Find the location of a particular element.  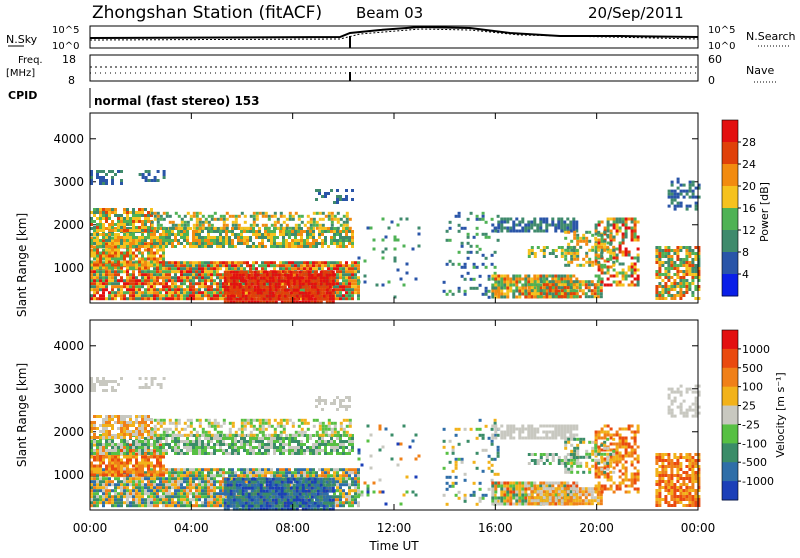

cpid-panel: CPID normal (fast stereo) 153 is located at coordinates (134, 98).